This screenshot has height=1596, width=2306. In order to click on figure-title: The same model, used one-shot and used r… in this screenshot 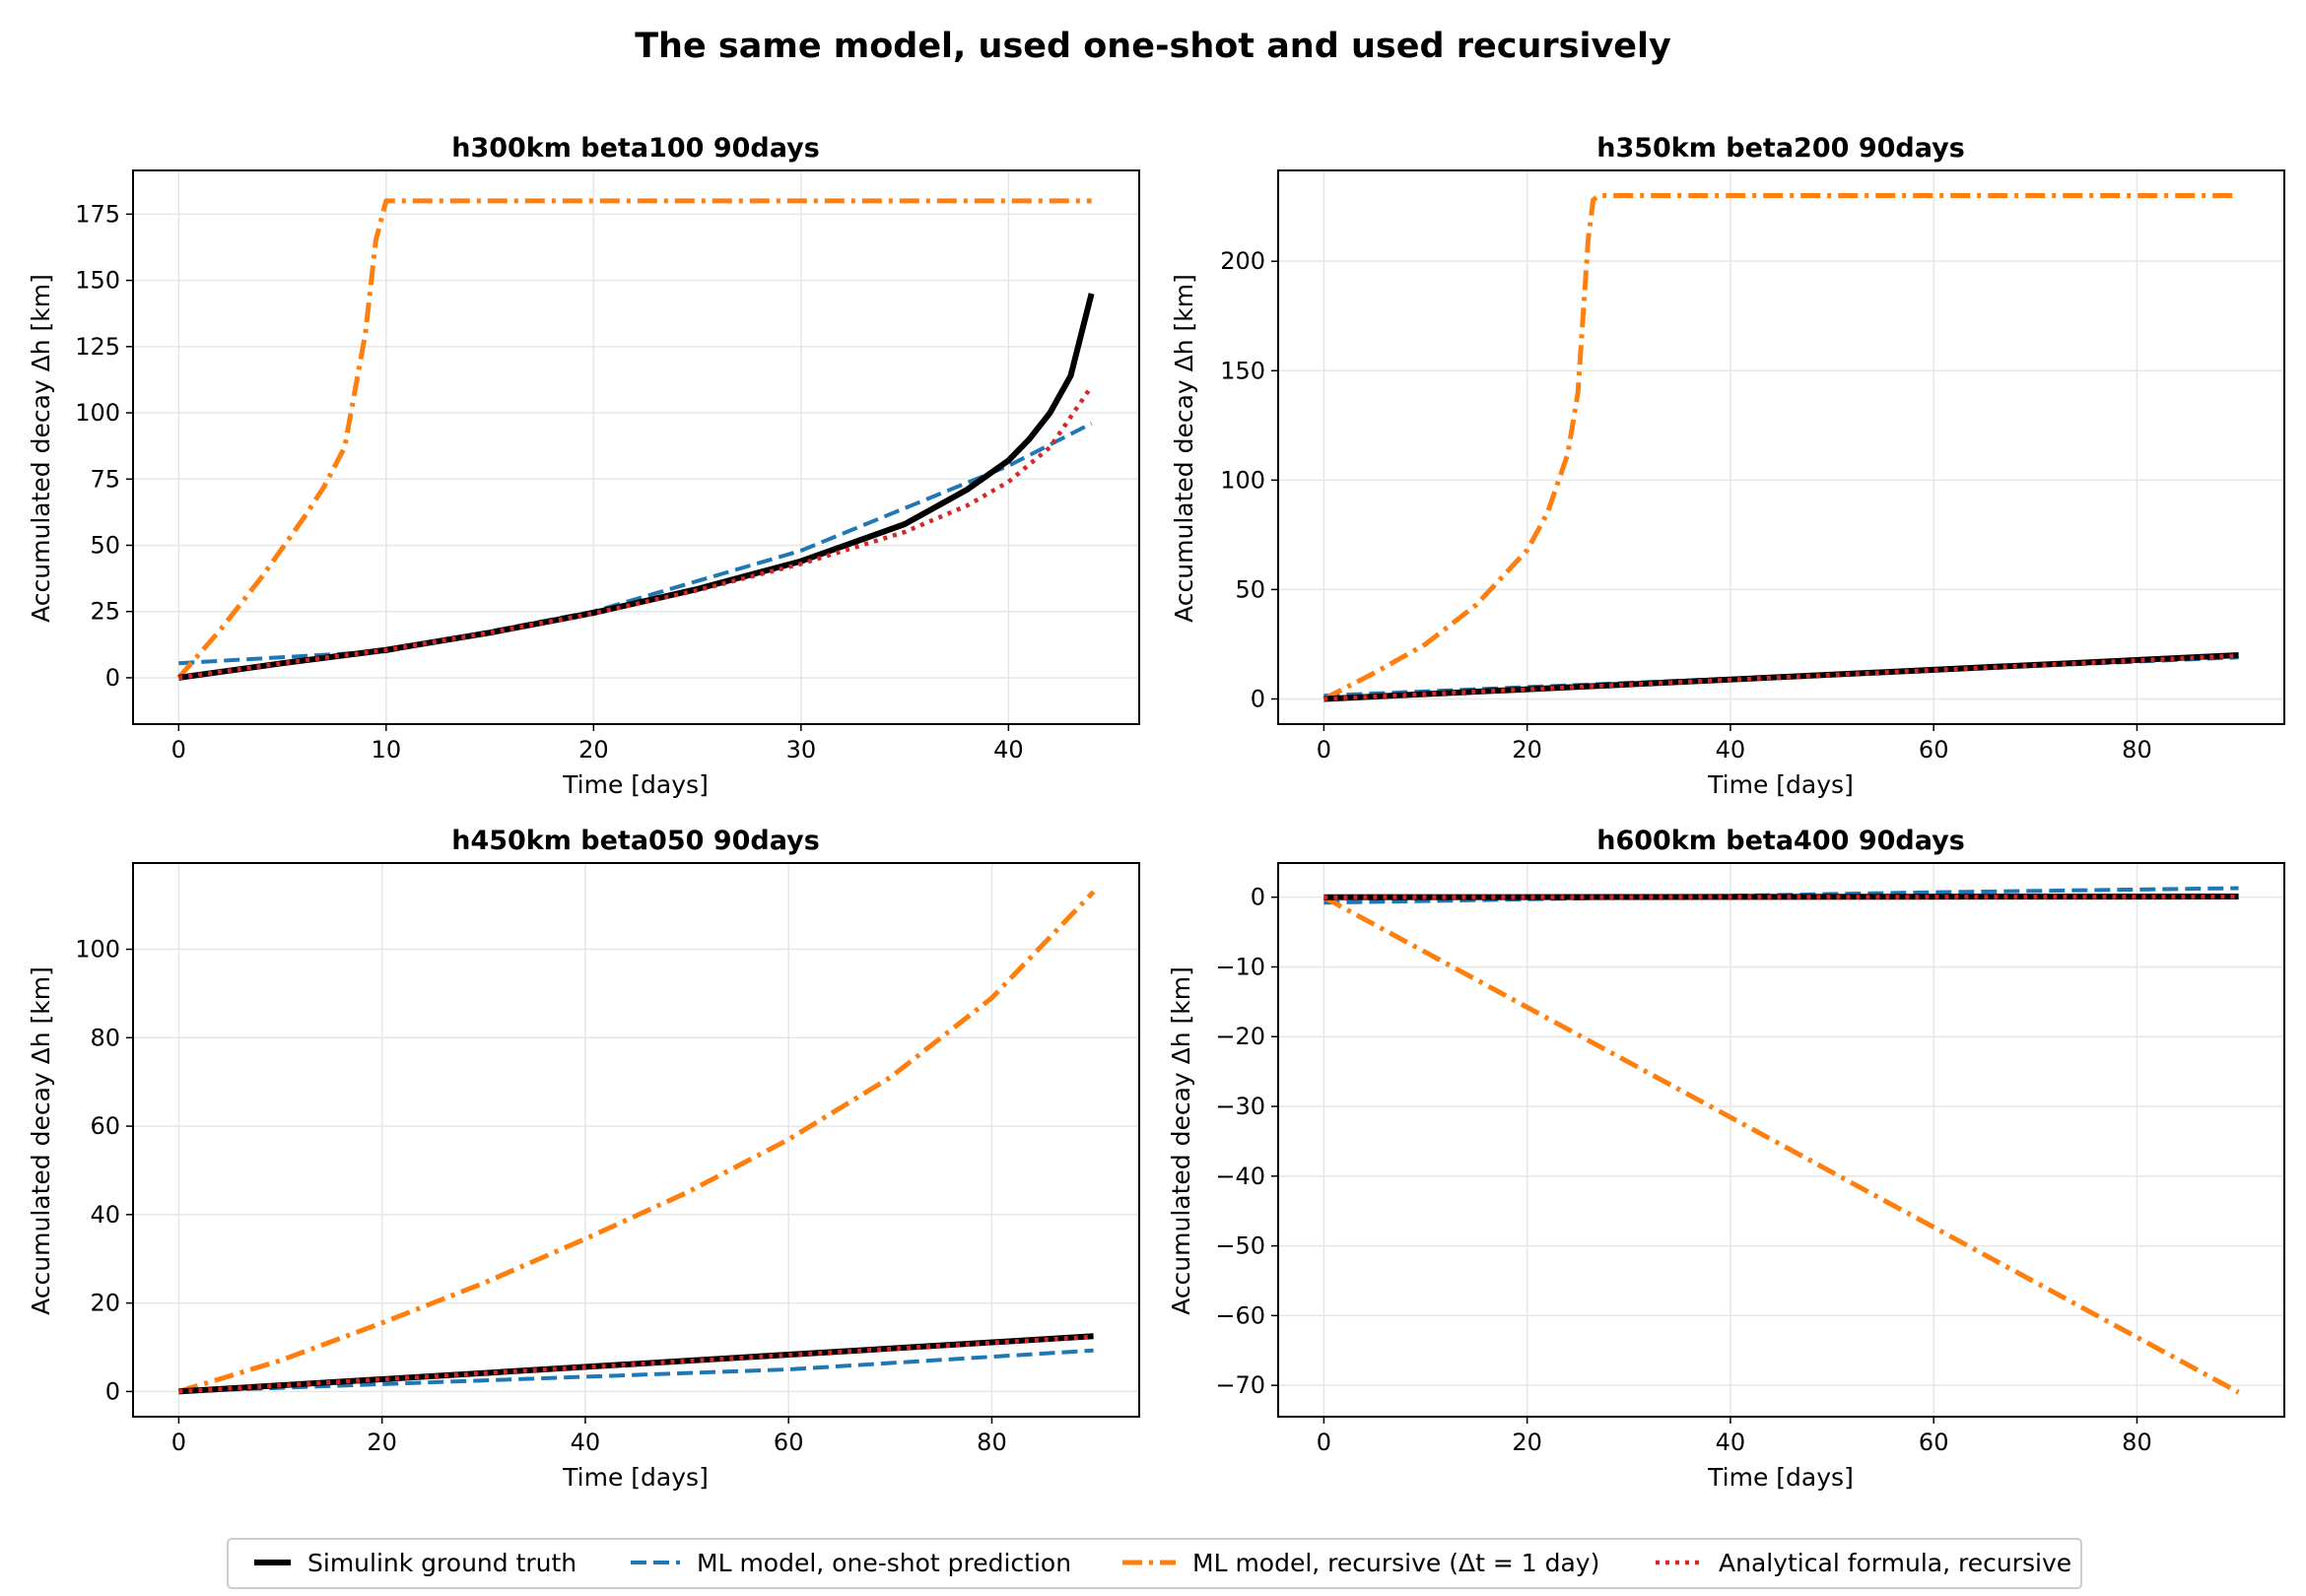, I will do `click(1153, 47)`.